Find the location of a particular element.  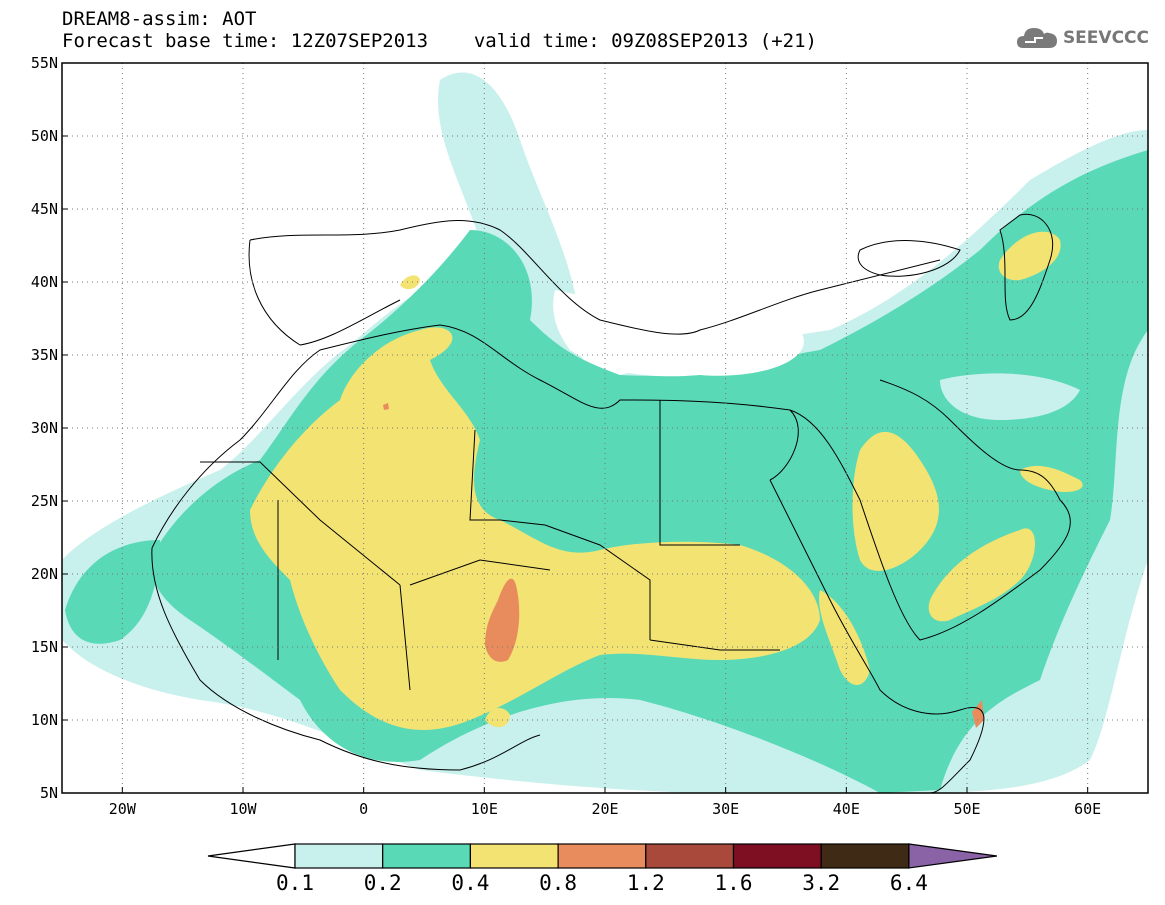

colorbar-label: 0.2 is located at coordinates (383, 883).